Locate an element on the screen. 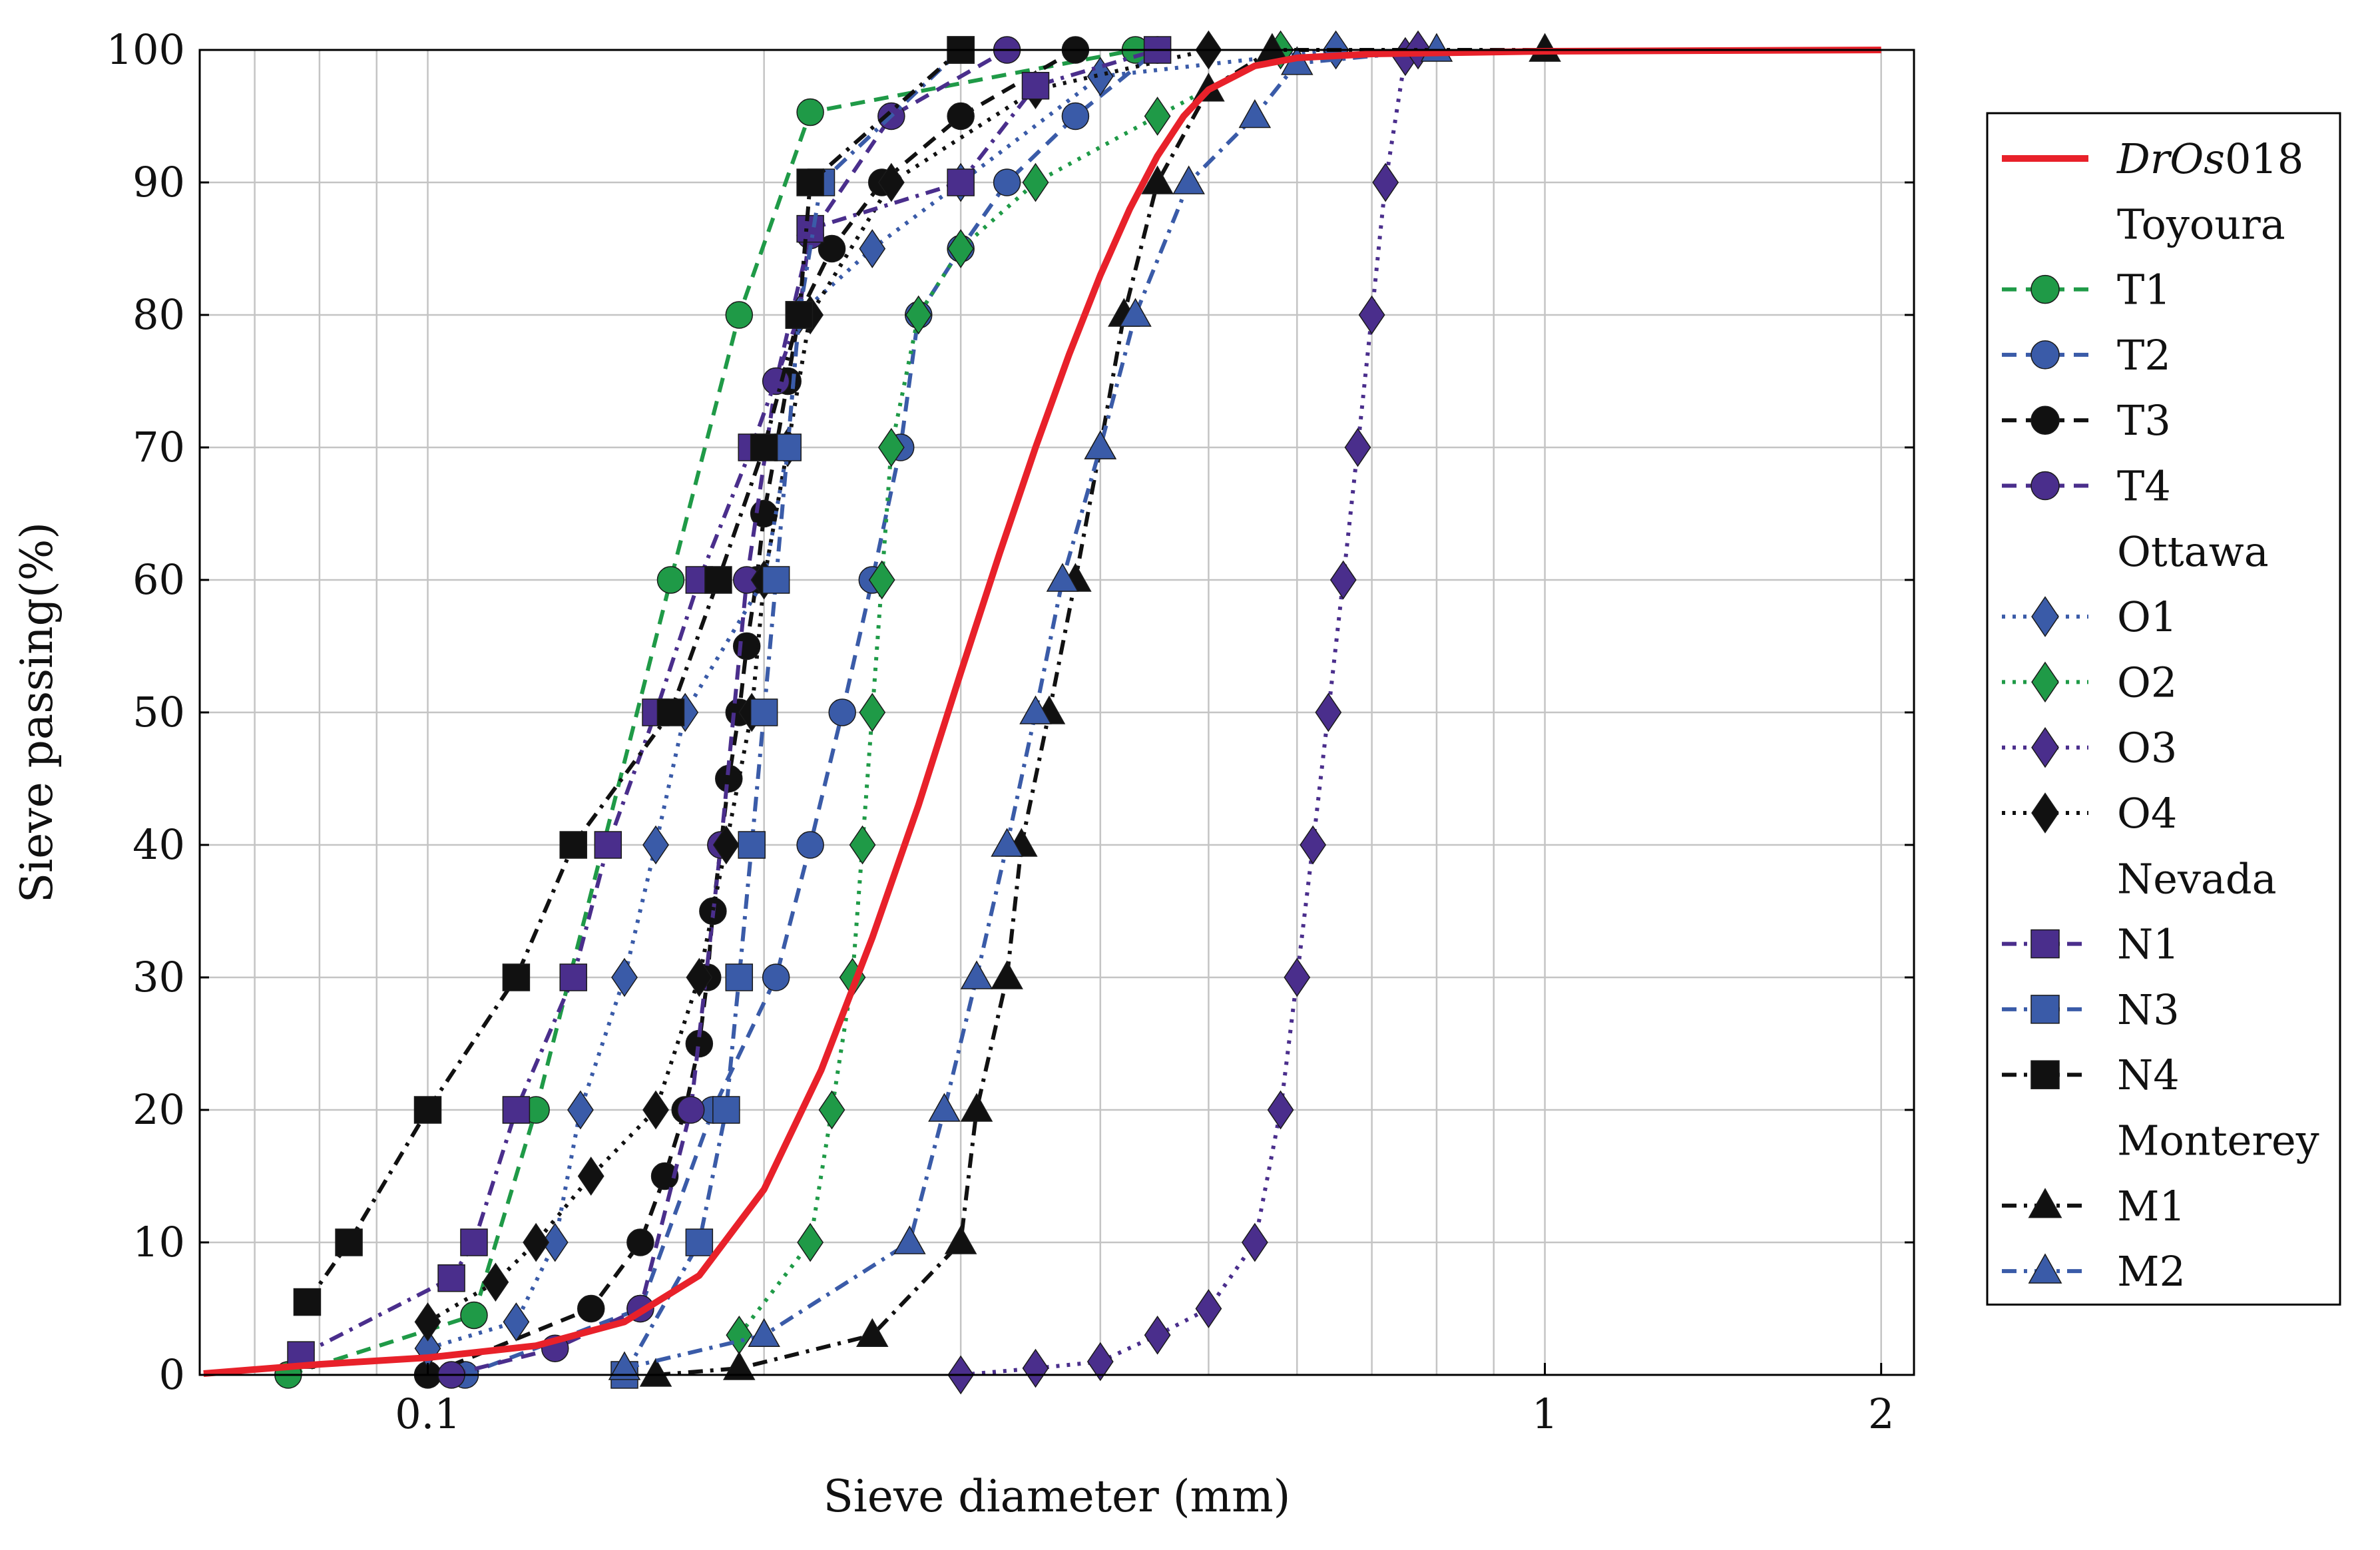 Image resolution: width=2380 pixels, height=1550 pixels. legend-label: O2 is located at coordinates (2147, 682).